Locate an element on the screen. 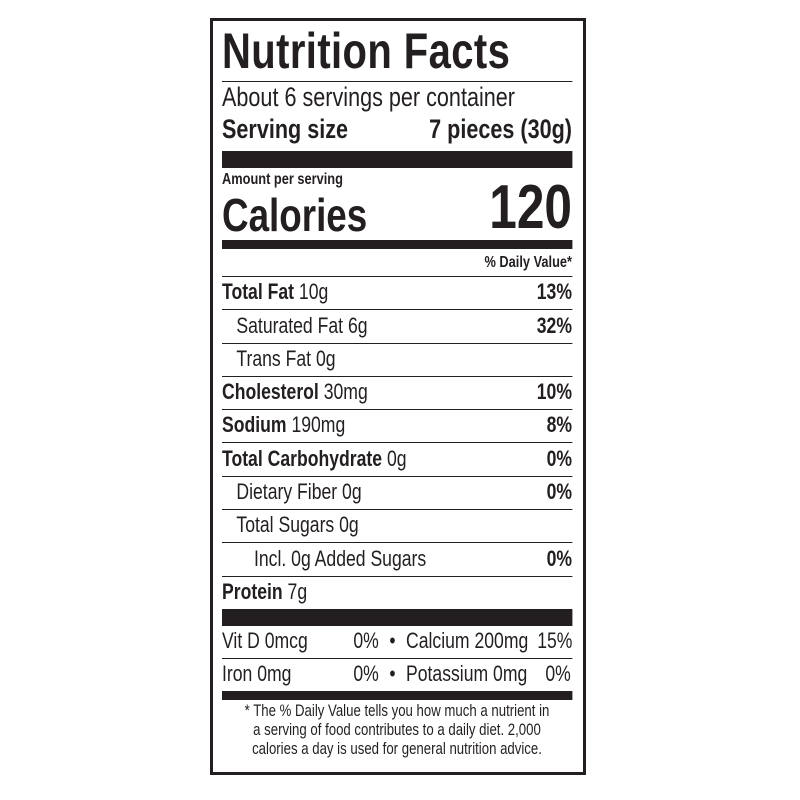 The width and height of the screenshot is (800, 800). nutrient-label: Total Carbohydrate 0g is located at coordinates (314, 459).